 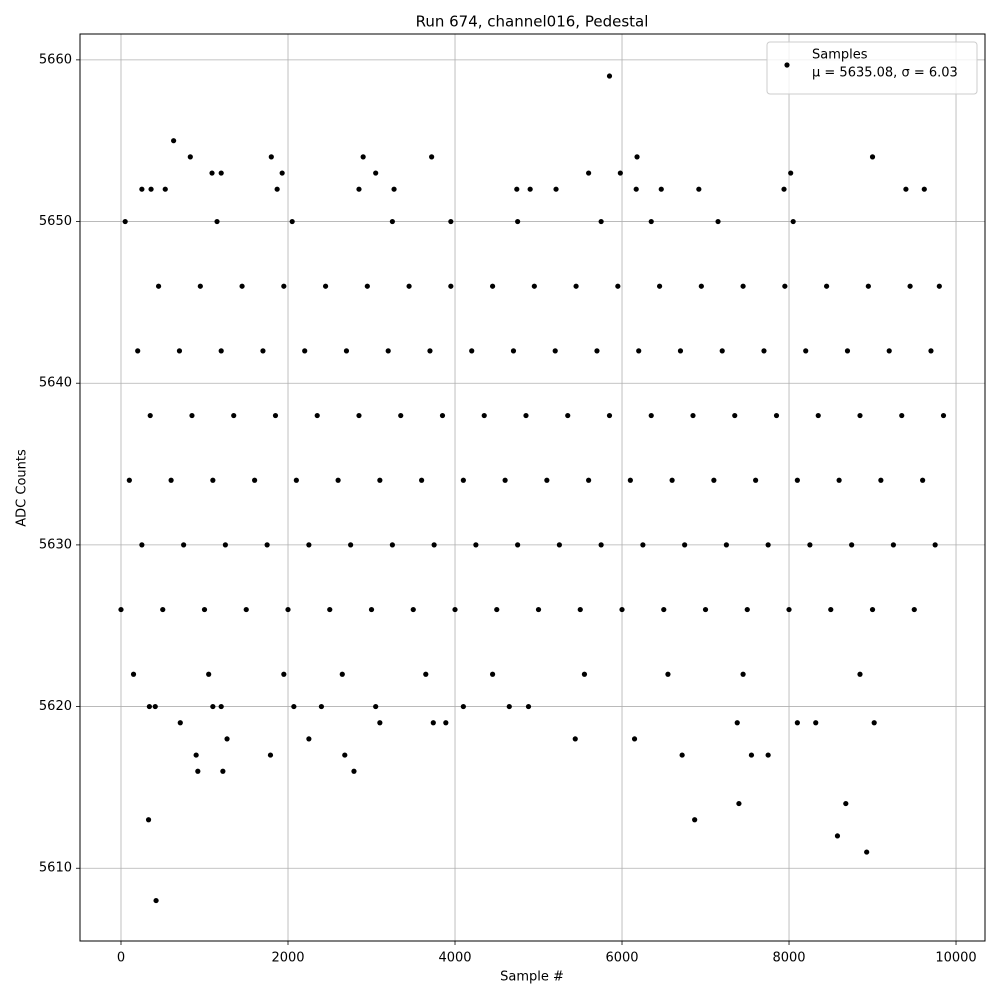 What do you see at coordinates (55, 868) in the screenshot?
I see `y-tick-label: 5610` at bounding box center [55, 868].